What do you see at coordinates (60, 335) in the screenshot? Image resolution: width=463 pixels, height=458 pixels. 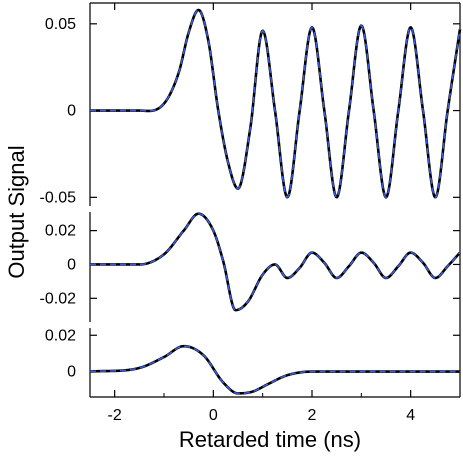 I see `y-tick-label-bottom: 0.02` at bounding box center [60, 335].